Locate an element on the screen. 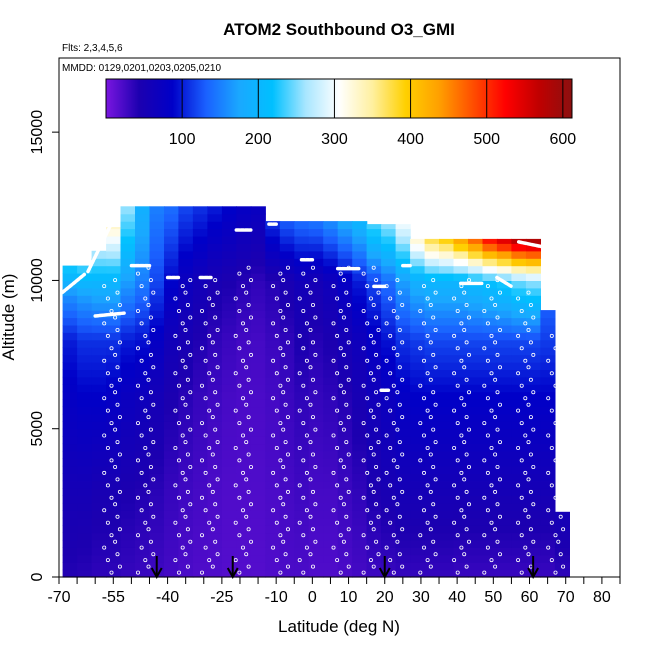 The height and width of the screenshot is (650, 650). flight-segment is located at coordinates (504, 282).